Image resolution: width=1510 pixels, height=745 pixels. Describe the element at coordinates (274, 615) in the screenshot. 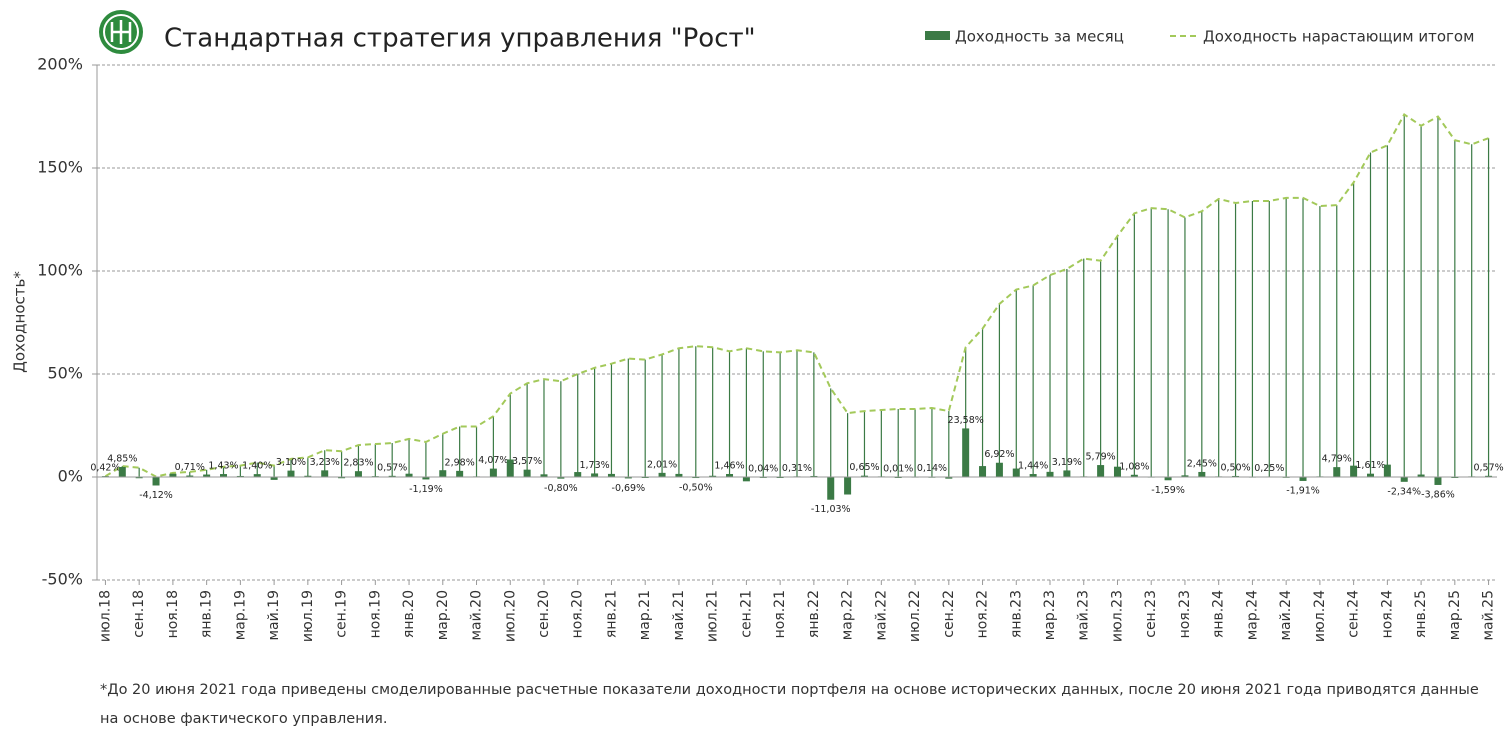

I see `x-tick-label: май.19` at that location.